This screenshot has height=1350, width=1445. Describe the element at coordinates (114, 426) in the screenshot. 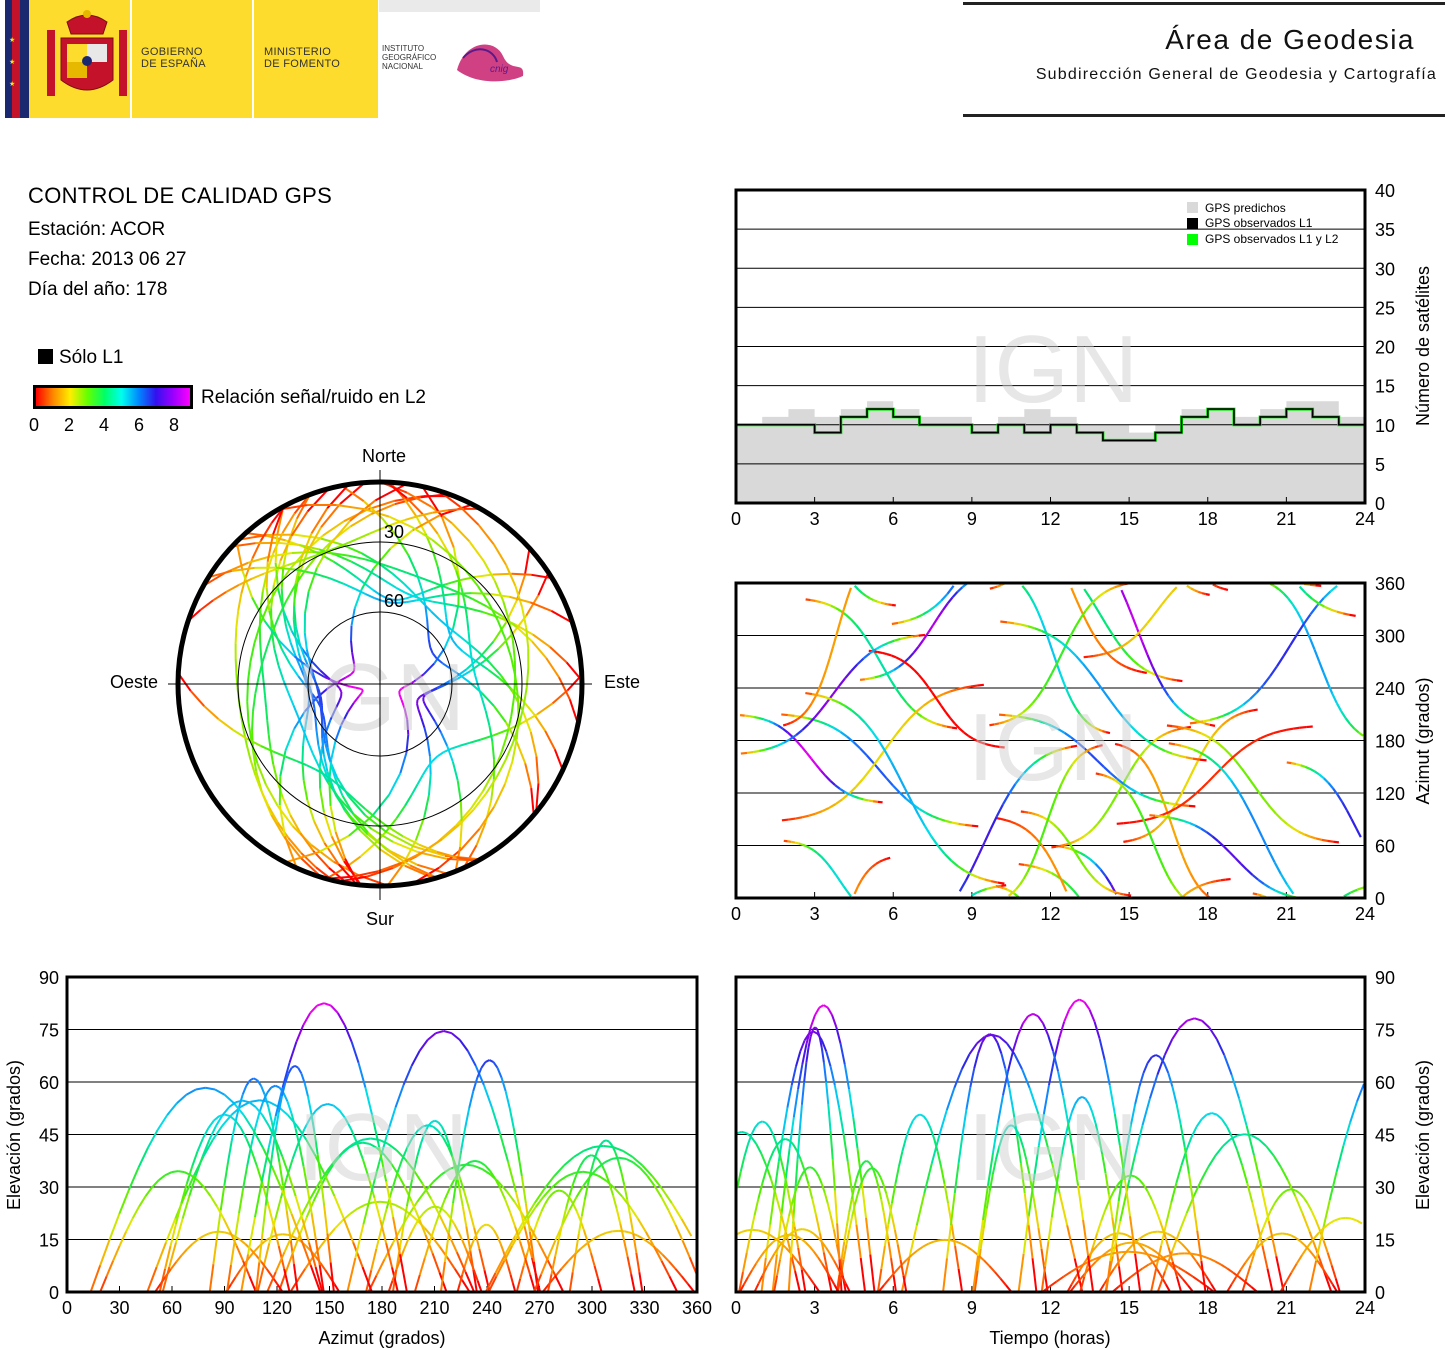

I see `snr-ticks: 0 2 4 6 8` at that location.